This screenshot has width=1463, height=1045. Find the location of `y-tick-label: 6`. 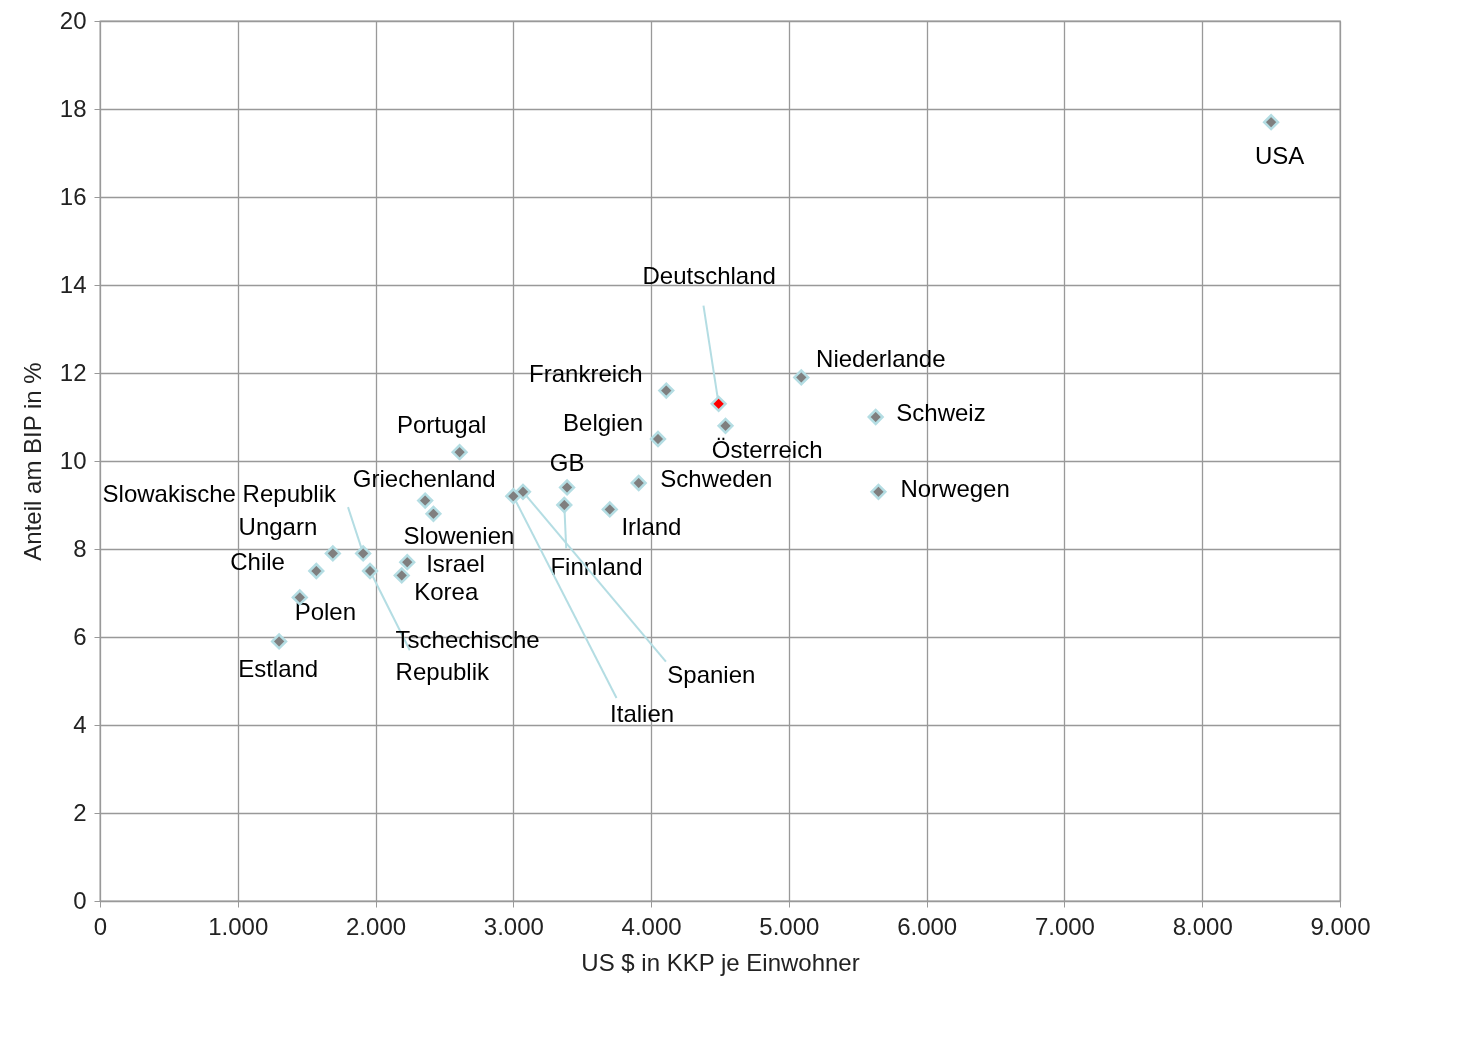

y-tick-label: 6 is located at coordinates (80, 636).